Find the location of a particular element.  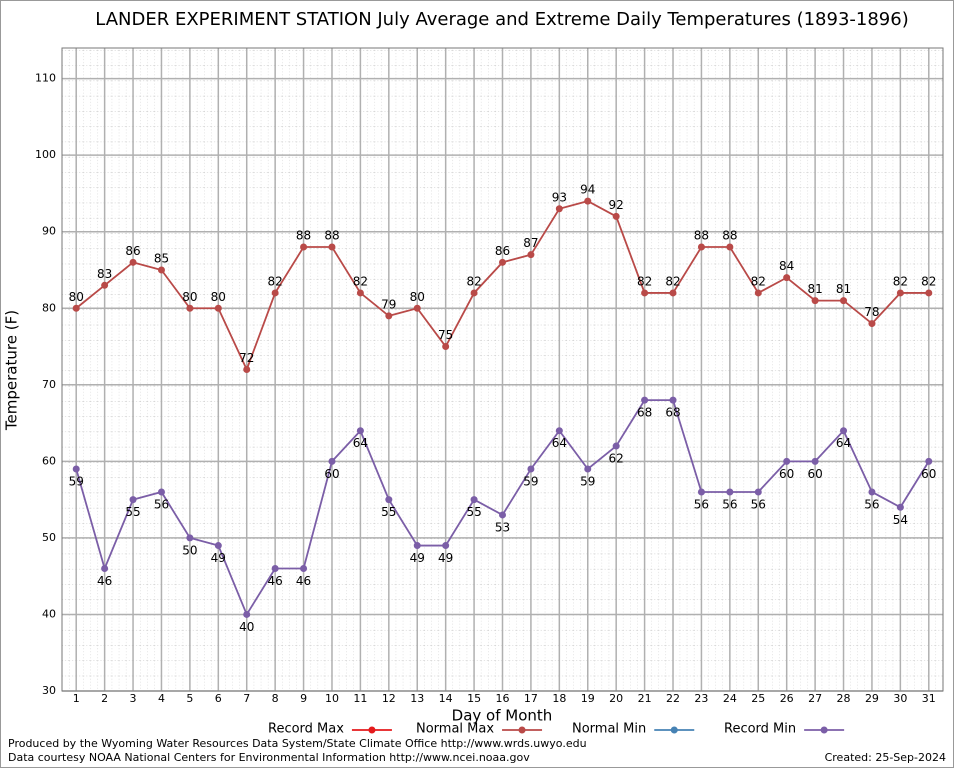

legend-label: Record Max is located at coordinates (306, 729).